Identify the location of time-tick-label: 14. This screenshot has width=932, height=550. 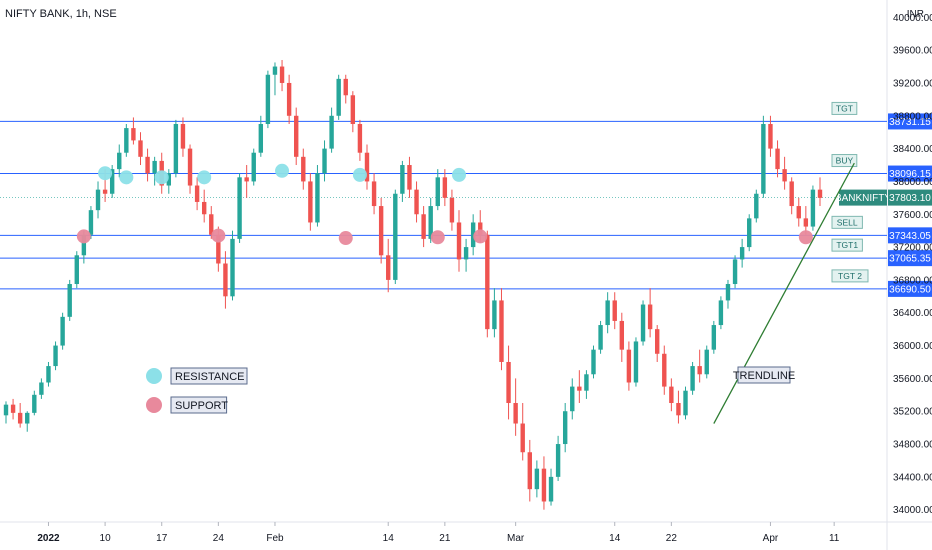
(615, 538).